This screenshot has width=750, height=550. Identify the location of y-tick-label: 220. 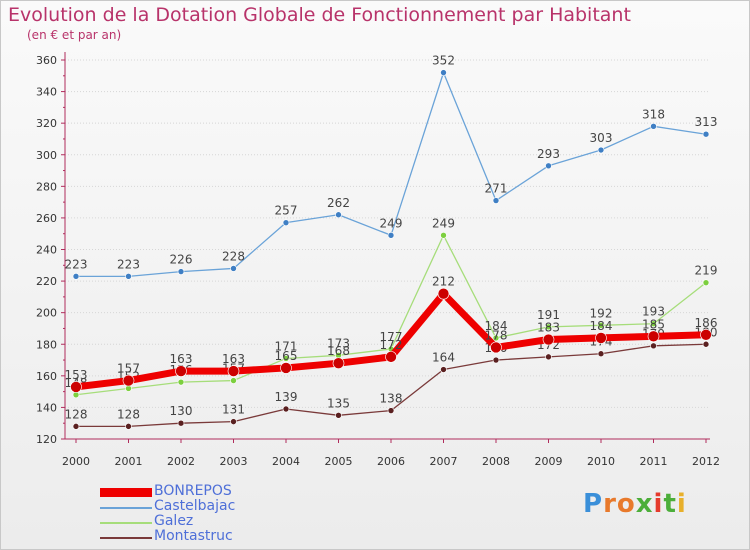
(46, 281).